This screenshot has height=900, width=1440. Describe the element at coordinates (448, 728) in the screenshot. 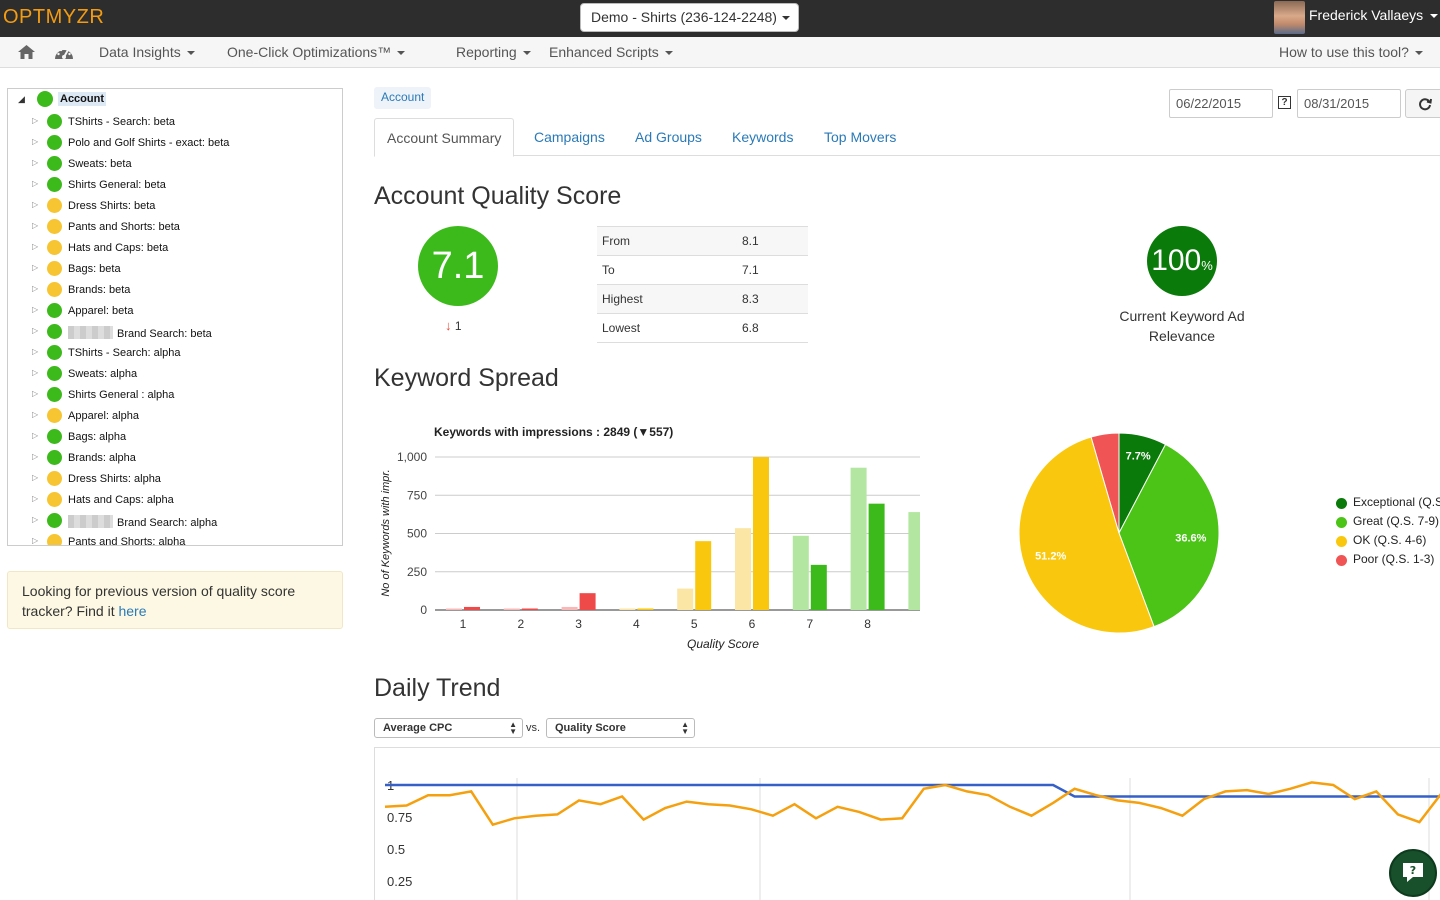

I see `metric-a-select: Average CPC ▲ ▼` at that location.